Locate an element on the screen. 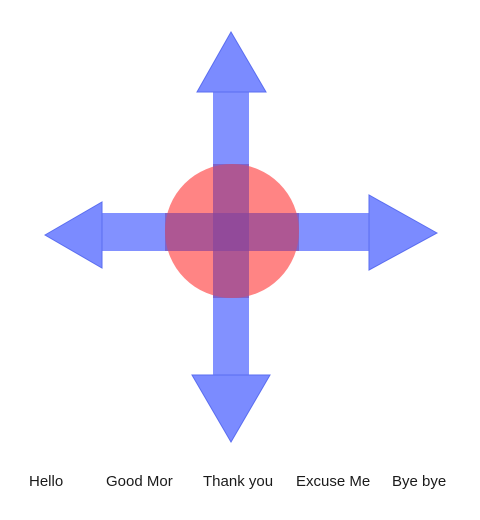 The height and width of the screenshot is (520, 480). phrase-button-hello: Hello is located at coordinates (46, 481).